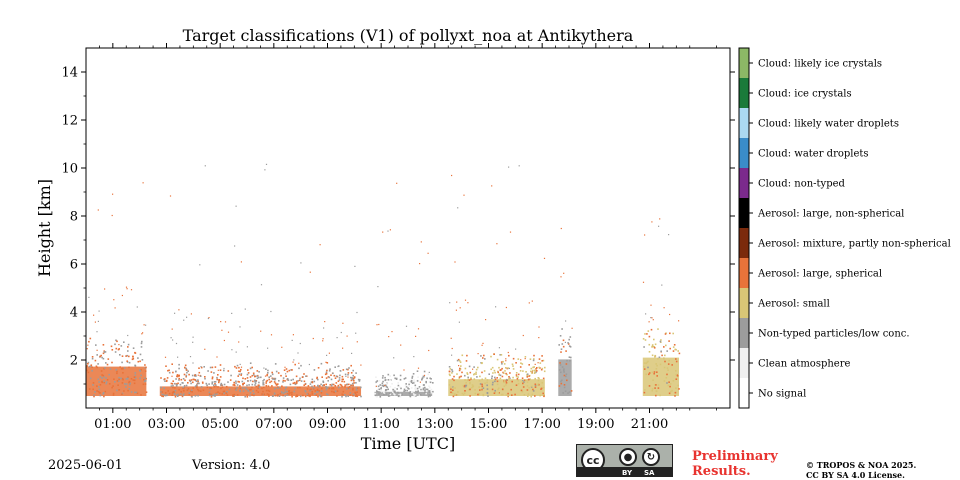 This screenshot has height=480, width=960. What do you see at coordinates (380, 424) in the screenshot?
I see `x-tick-label: 11:00` at bounding box center [380, 424].